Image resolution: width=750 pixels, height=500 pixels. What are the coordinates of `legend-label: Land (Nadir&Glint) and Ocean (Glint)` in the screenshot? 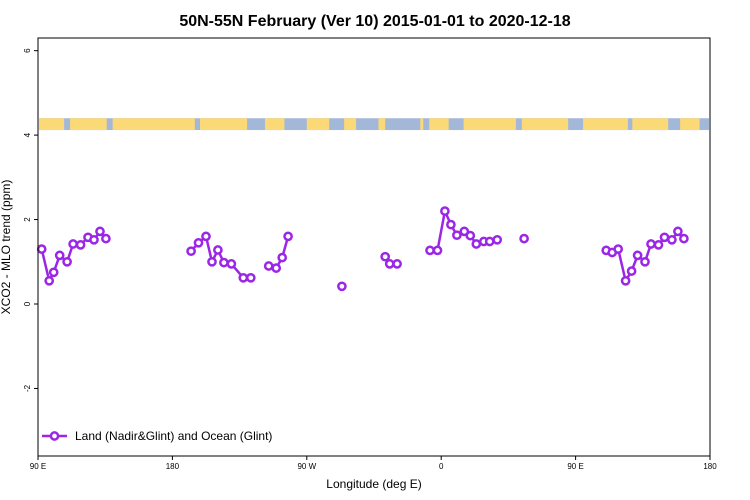 It's located at (173, 436).